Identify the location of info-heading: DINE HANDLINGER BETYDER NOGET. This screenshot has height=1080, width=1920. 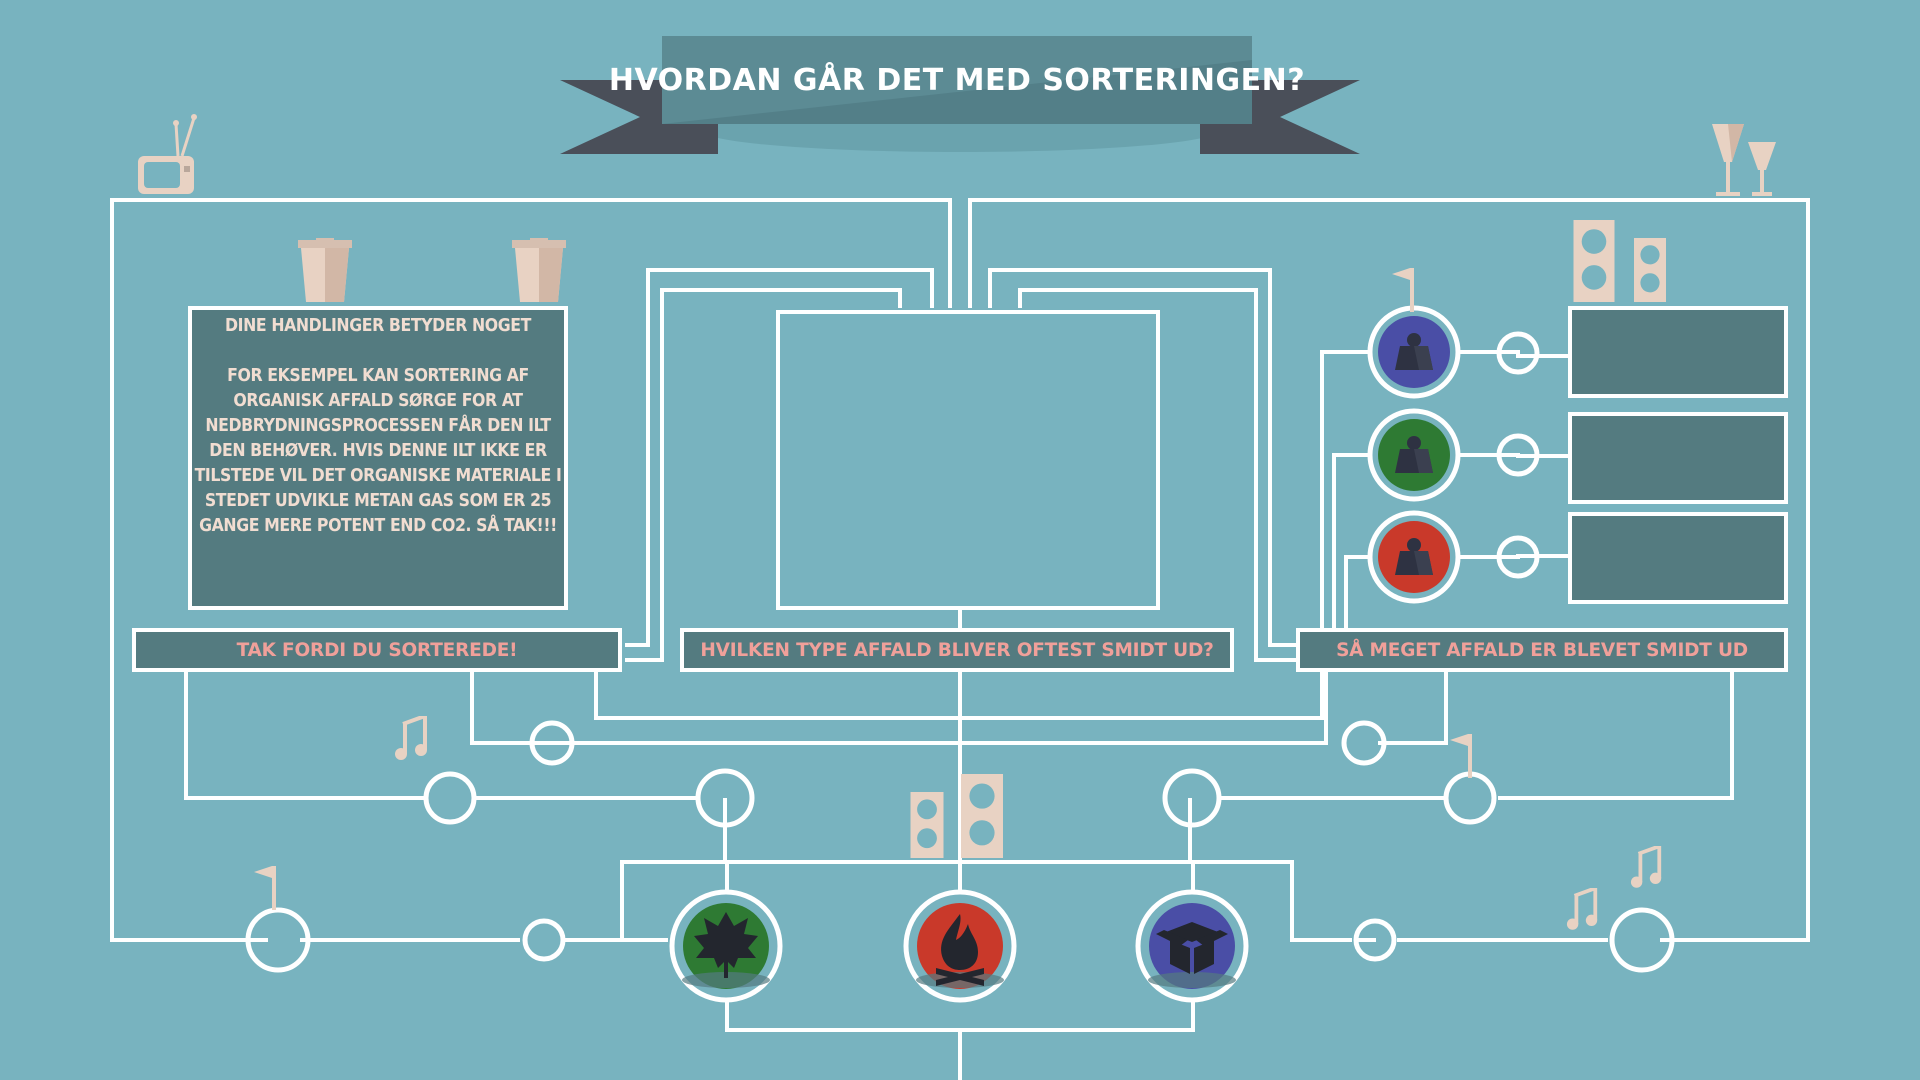
(378, 326).